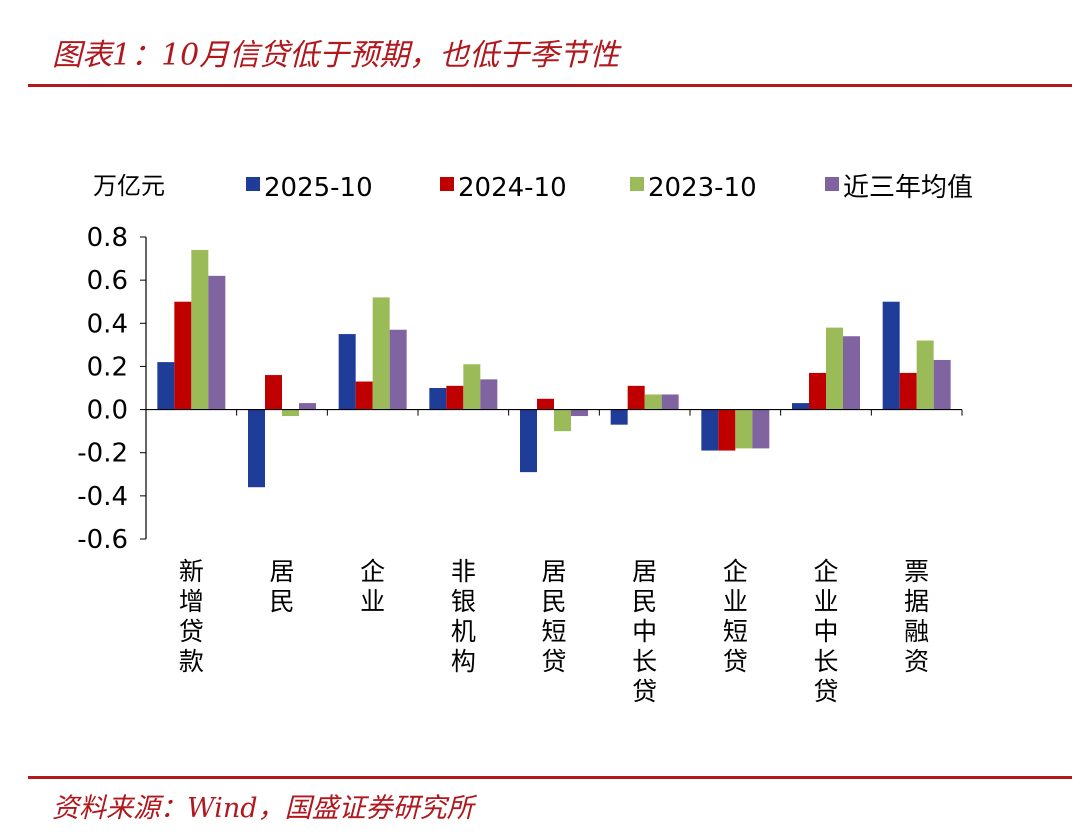 The height and width of the screenshot is (840, 1080). I want to click on y-tick-label: -0.4, so click(102, 497).